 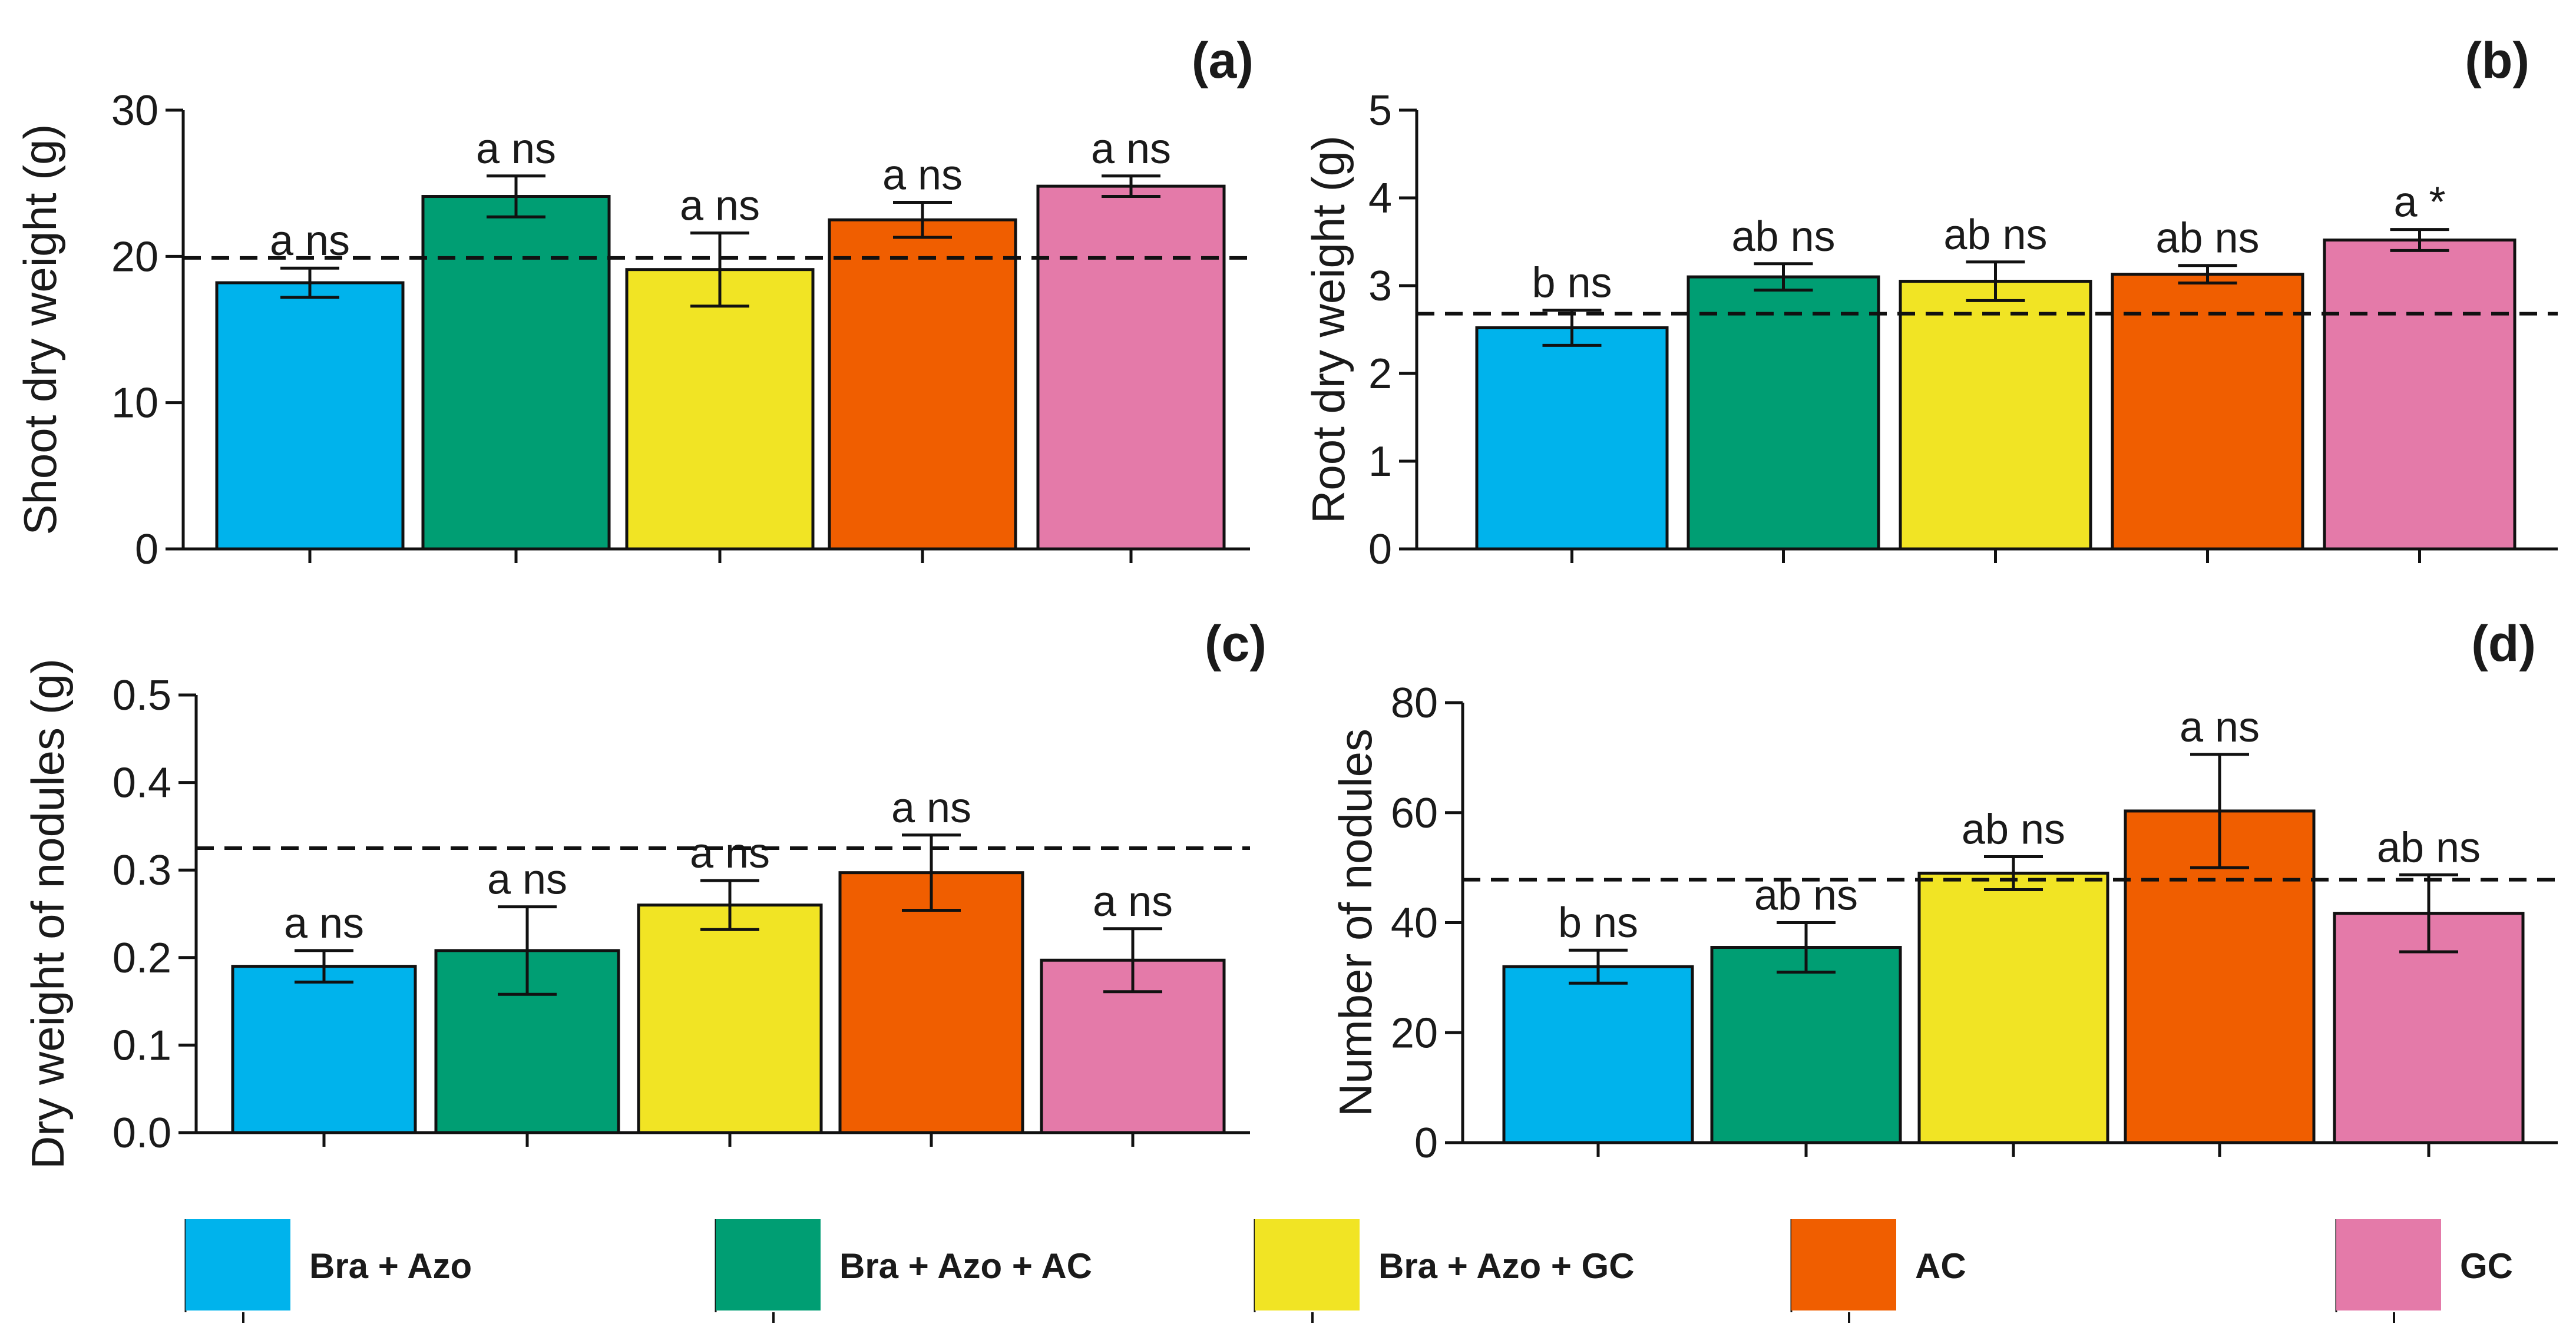 I want to click on panel-label: (c), so click(x=1236, y=643).